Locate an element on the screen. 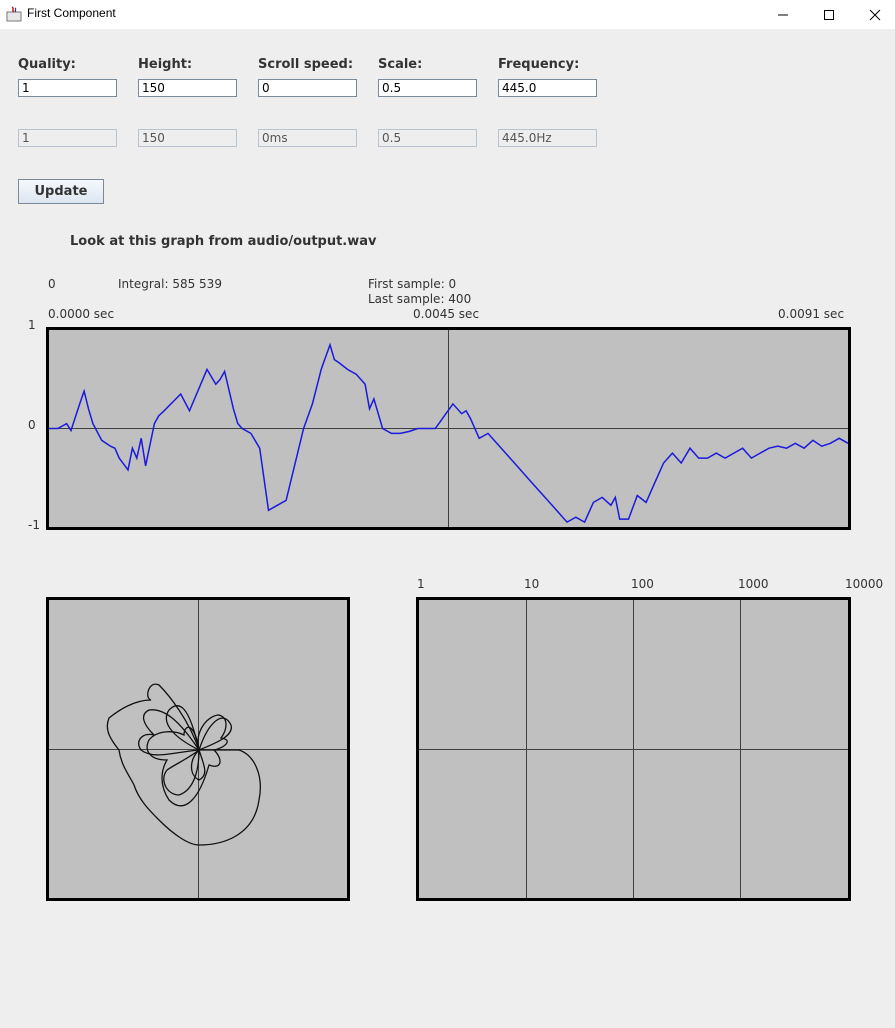 The width and height of the screenshot is (895, 1028). time-start-label: 0.0000 sec is located at coordinates (81, 314).